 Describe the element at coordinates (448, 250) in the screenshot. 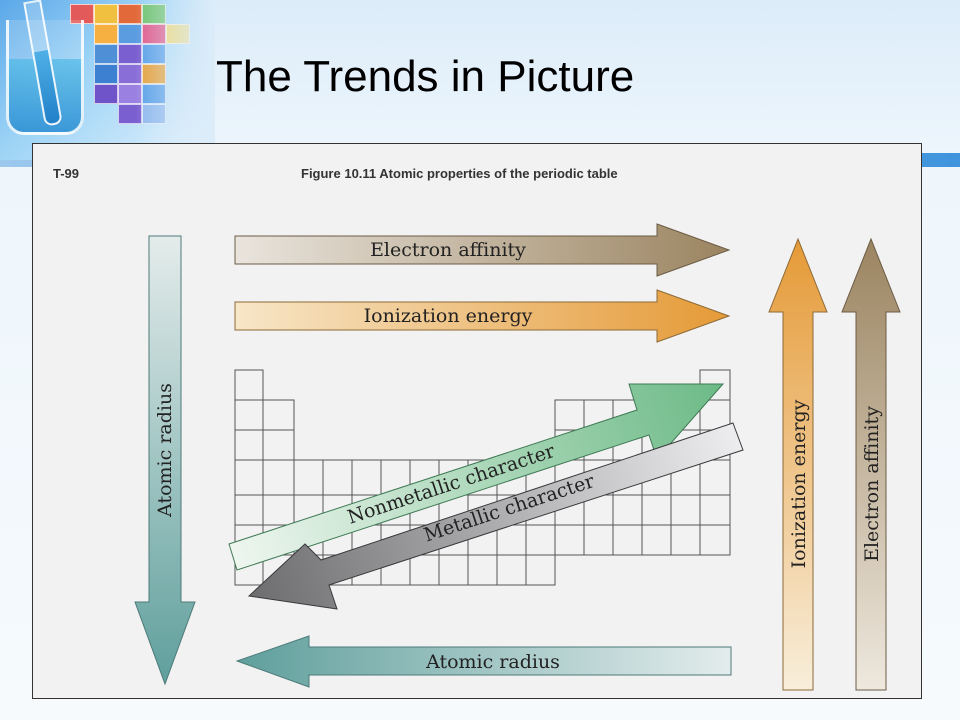

I see `electron-affinity-label: Electron affinity` at that location.